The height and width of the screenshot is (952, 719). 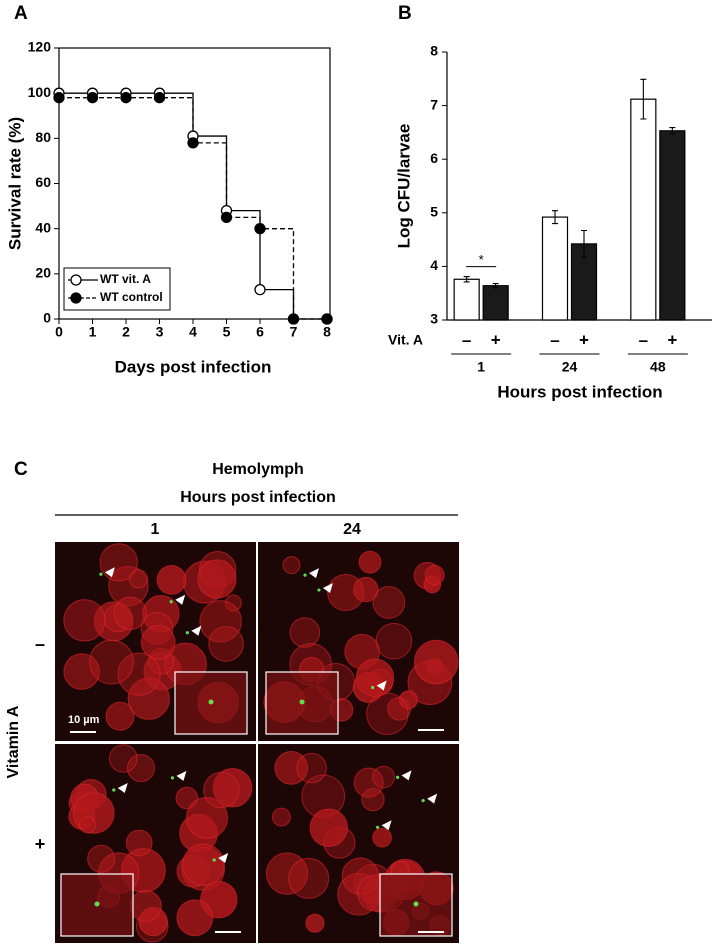 I want to click on column-label: 24, so click(x=352, y=529).